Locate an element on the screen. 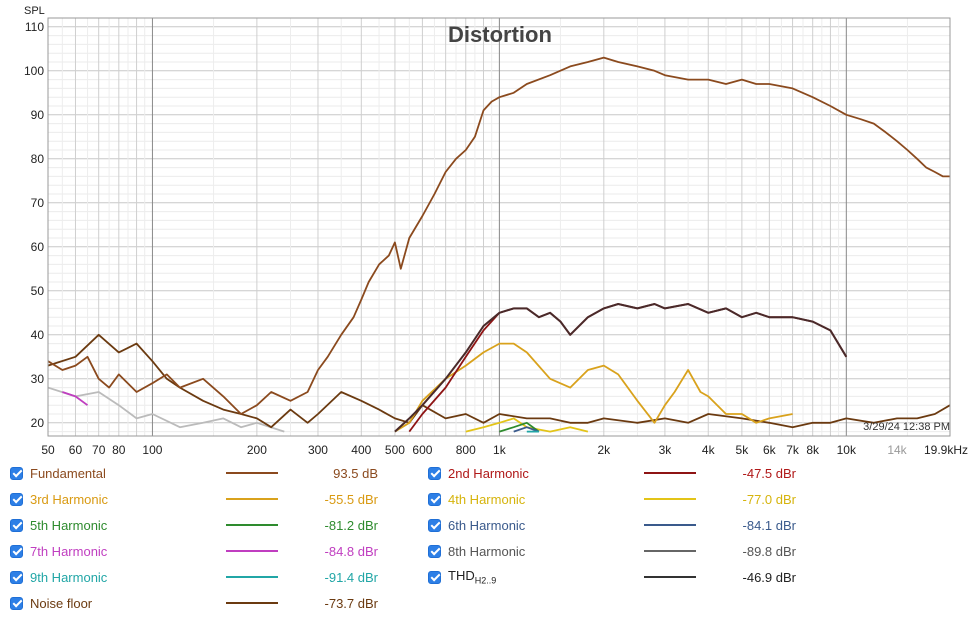 This screenshot has width=976, height=622. legend-label: 2nd Harmonic is located at coordinates (488, 473).